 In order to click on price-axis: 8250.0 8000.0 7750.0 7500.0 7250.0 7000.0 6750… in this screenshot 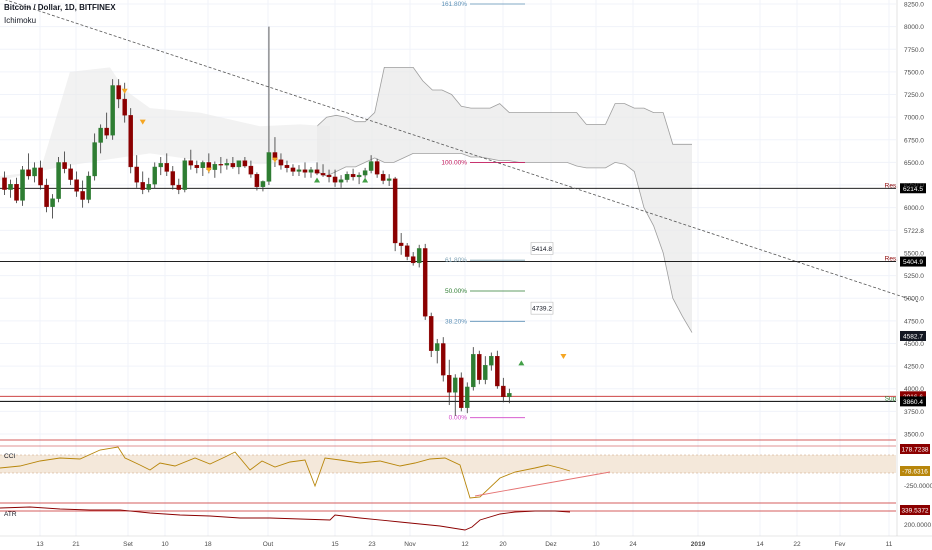, I will do `click(910, 268)`.